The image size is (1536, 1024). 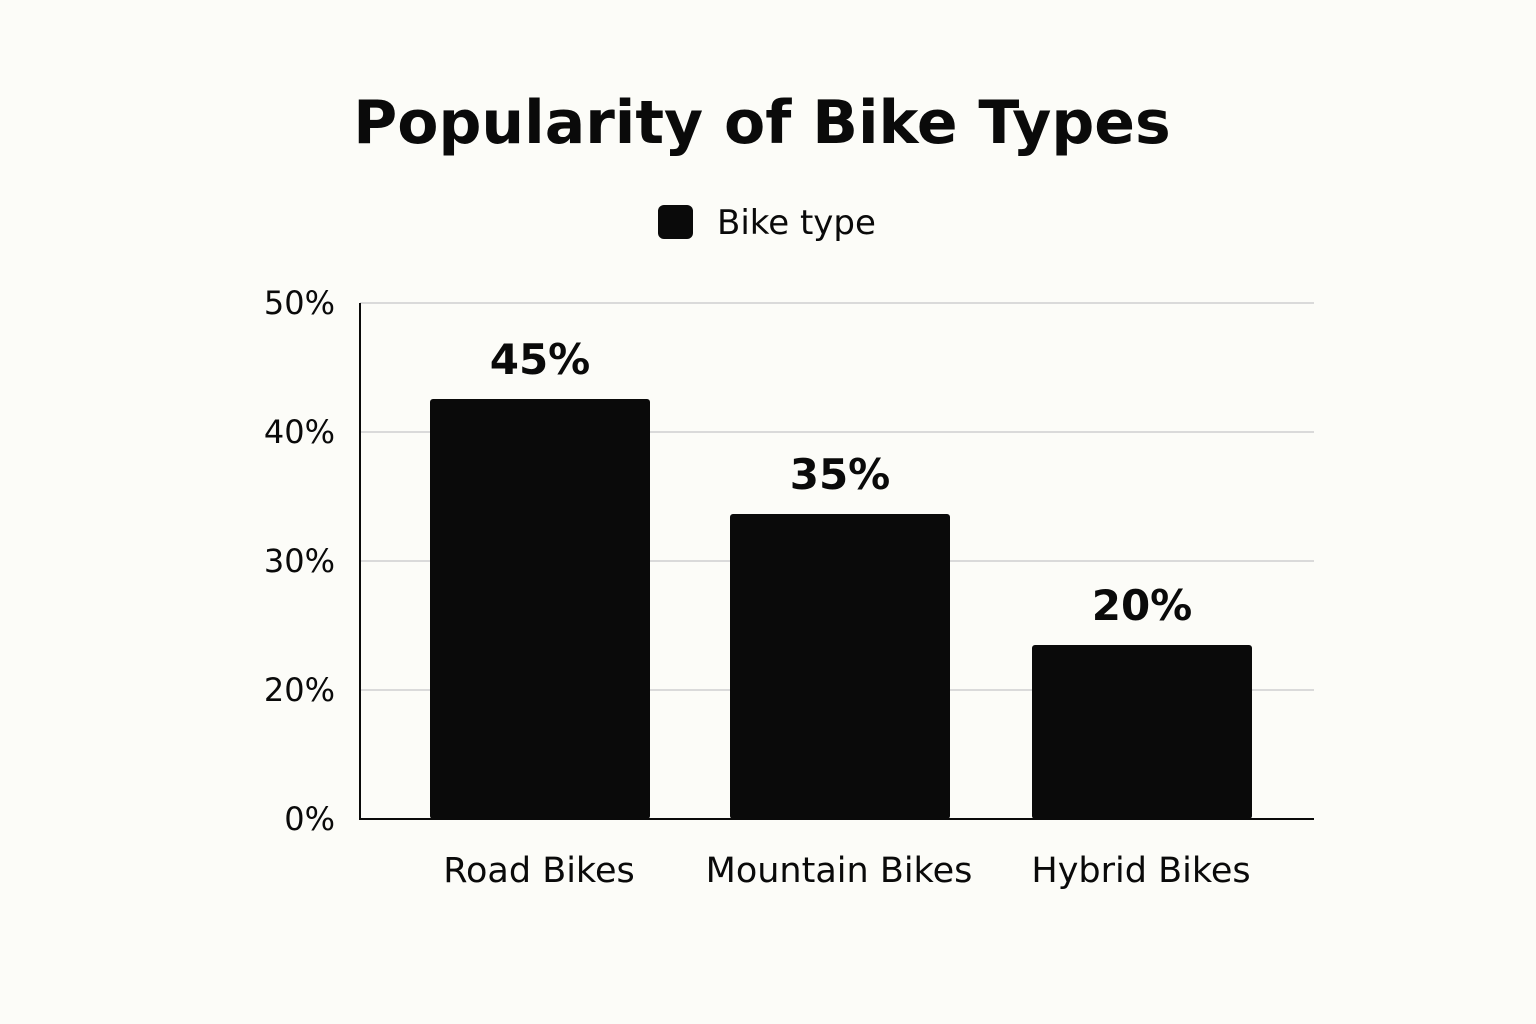 I want to click on data-labels: 45% 35% 20%, so click(x=841, y=482).